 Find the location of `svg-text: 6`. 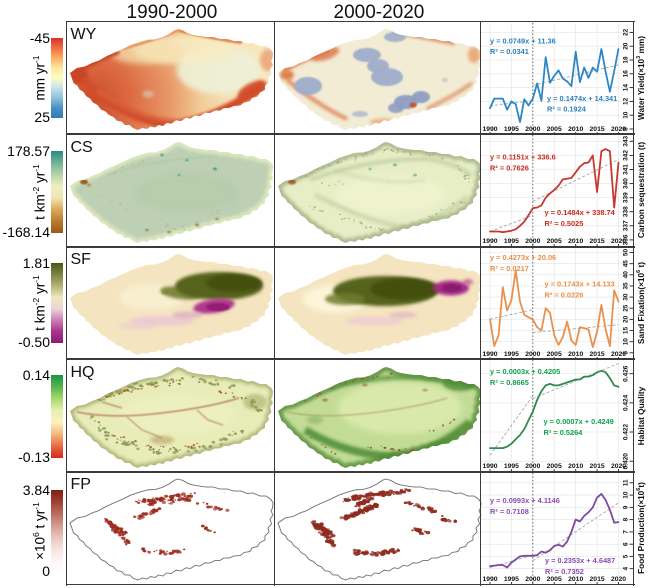

svg-text: 6 is located at coordinates (626, 544).